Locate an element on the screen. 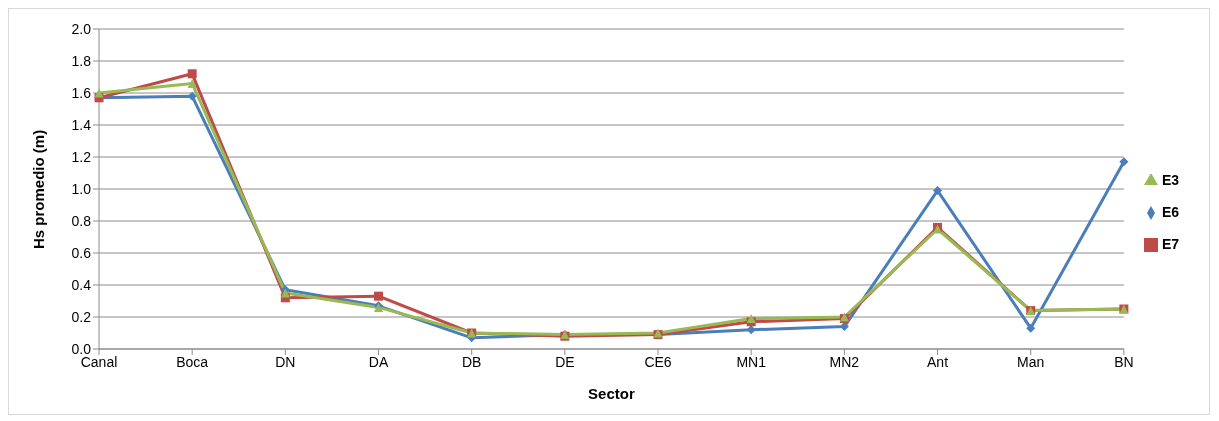 This screenshot has height=421, width=1219. y-tick-label: 0.2 is located at coordinates (81, 316).